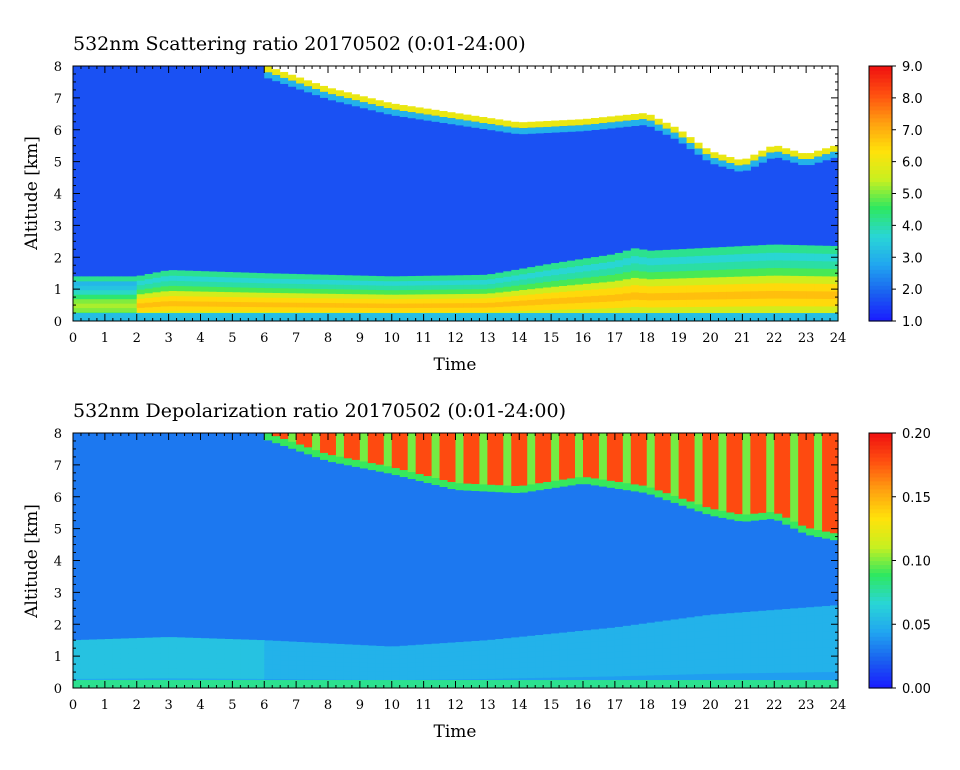  Describe the element at coordinates (328, 705) in the screenshot. I see `x-tick-label: 8` at that location.